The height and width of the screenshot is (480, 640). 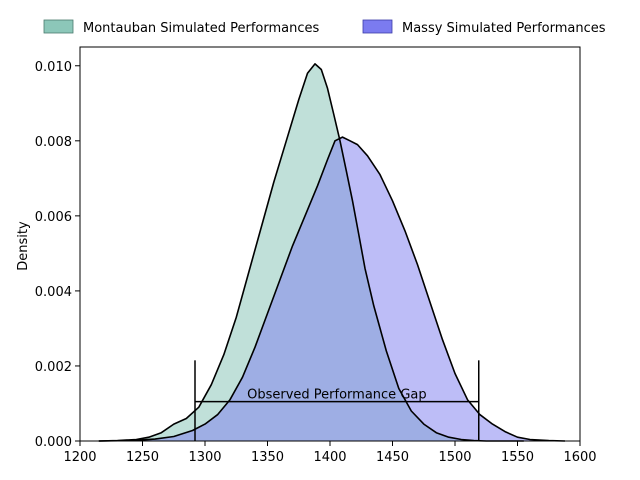 What do you see at coordinates (53, 67) in the screenshot?
I see `y-tick-label: 0.010` at bounding box center [53, 67].